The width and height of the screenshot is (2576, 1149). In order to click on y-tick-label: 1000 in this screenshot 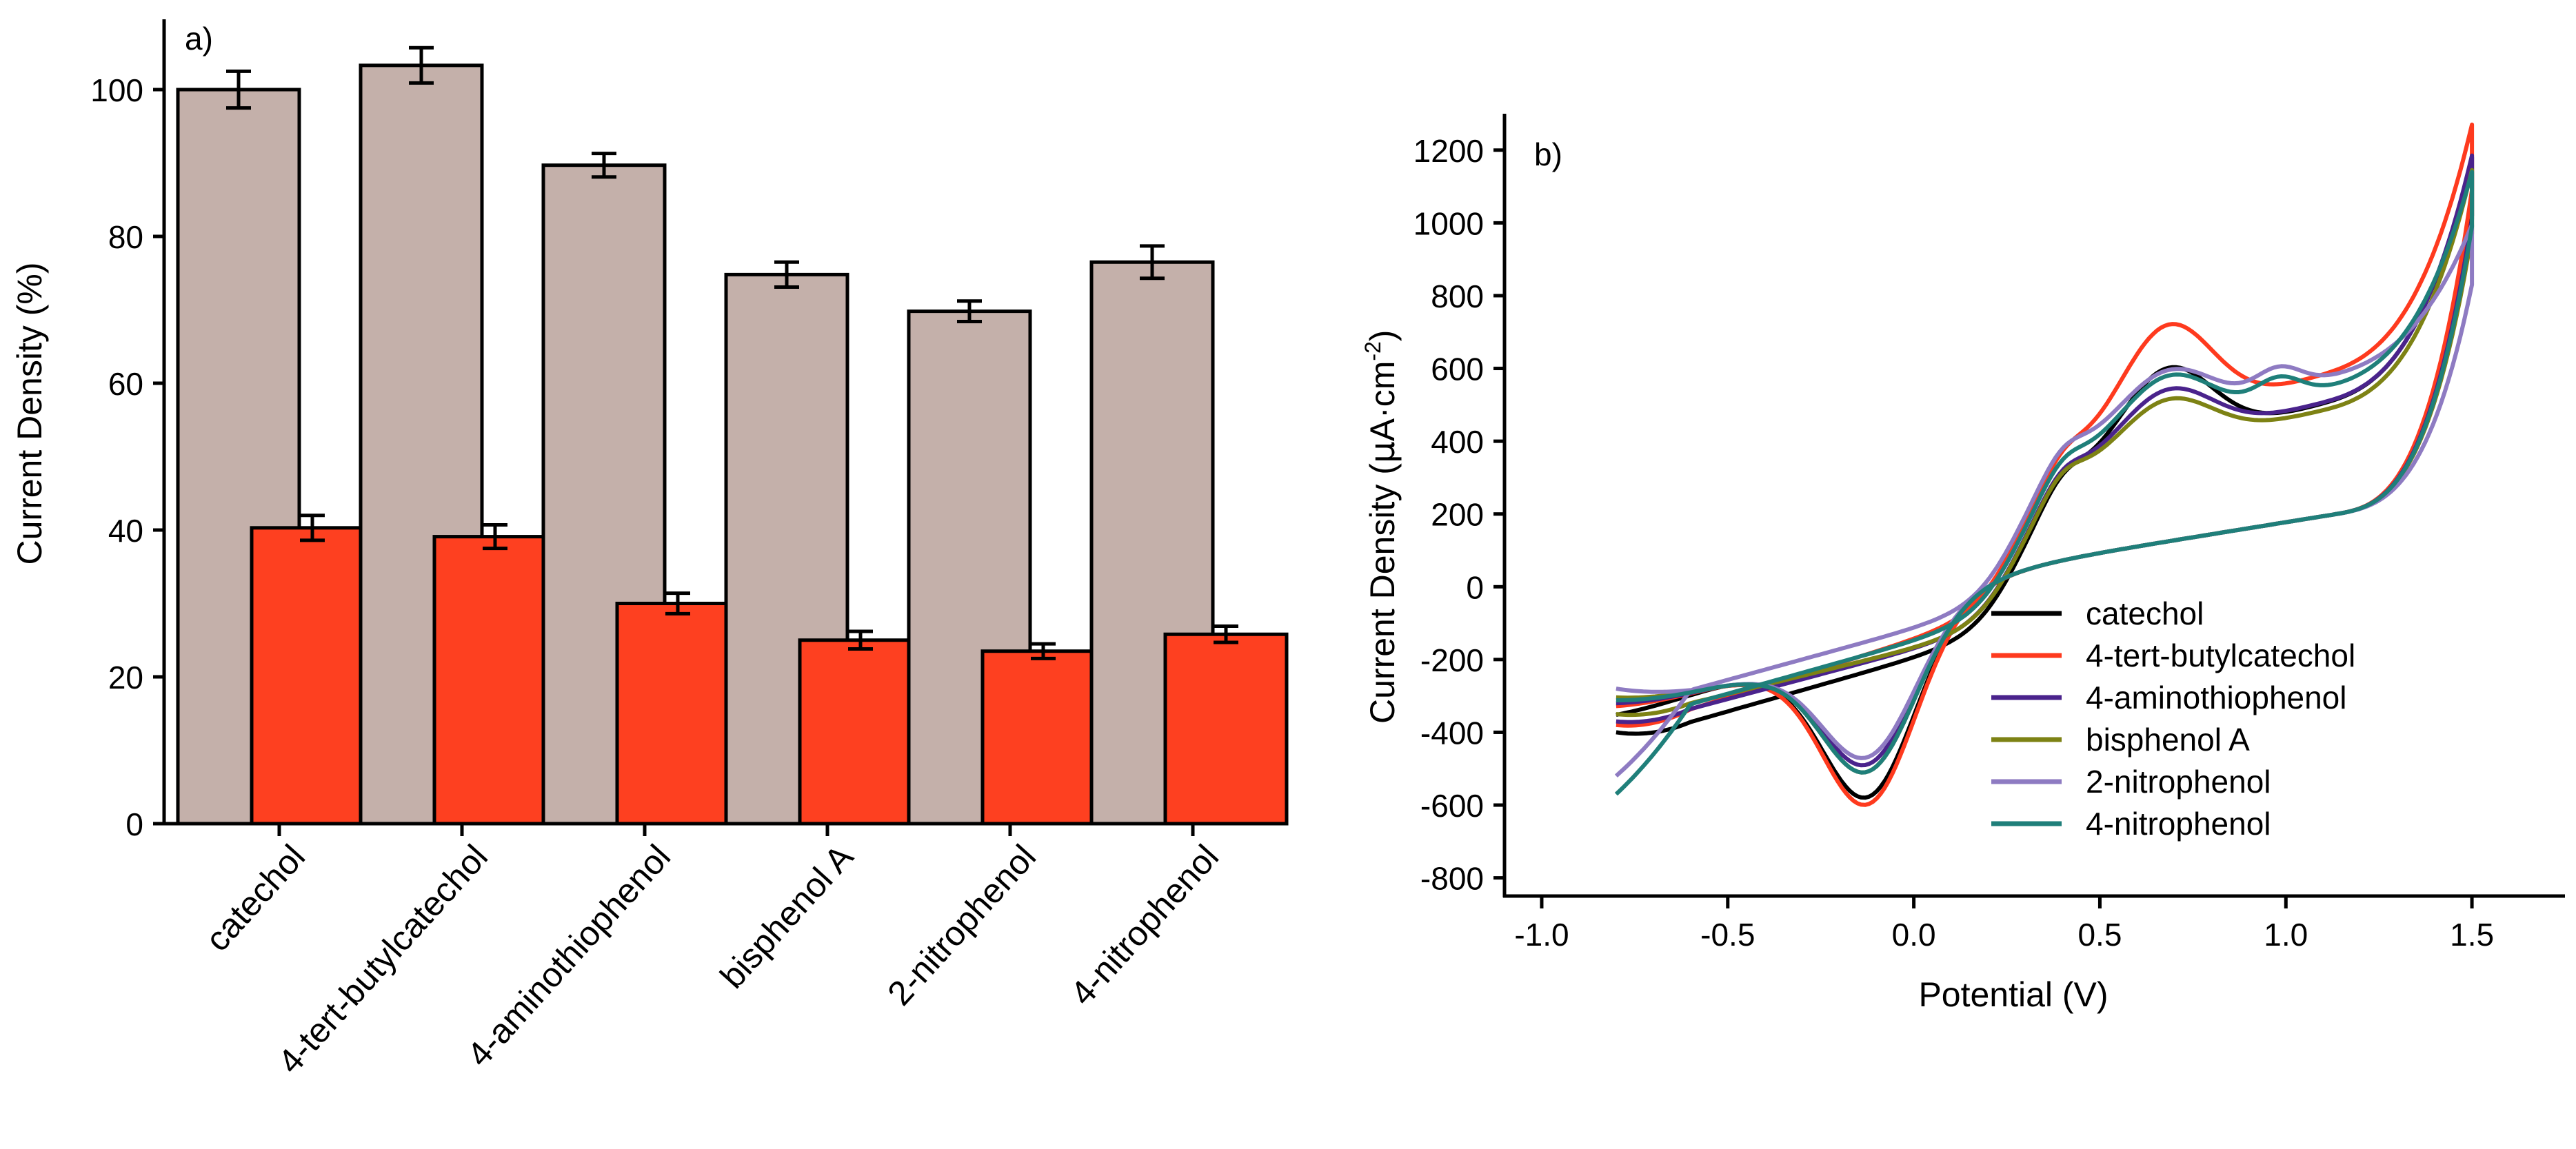, I will do `click(1448, 223)`.